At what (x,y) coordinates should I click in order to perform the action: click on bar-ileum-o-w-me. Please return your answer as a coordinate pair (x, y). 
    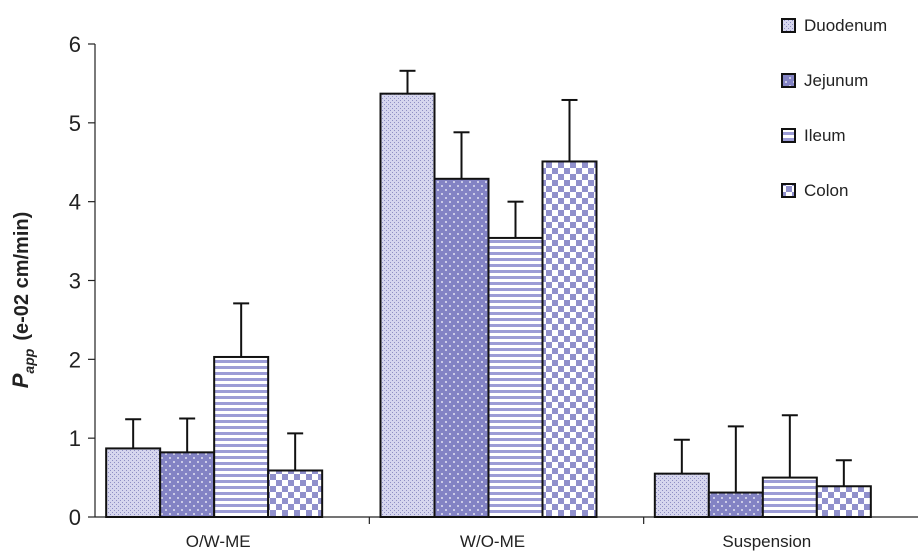
    Looking at the image, I should click on (241, 436).